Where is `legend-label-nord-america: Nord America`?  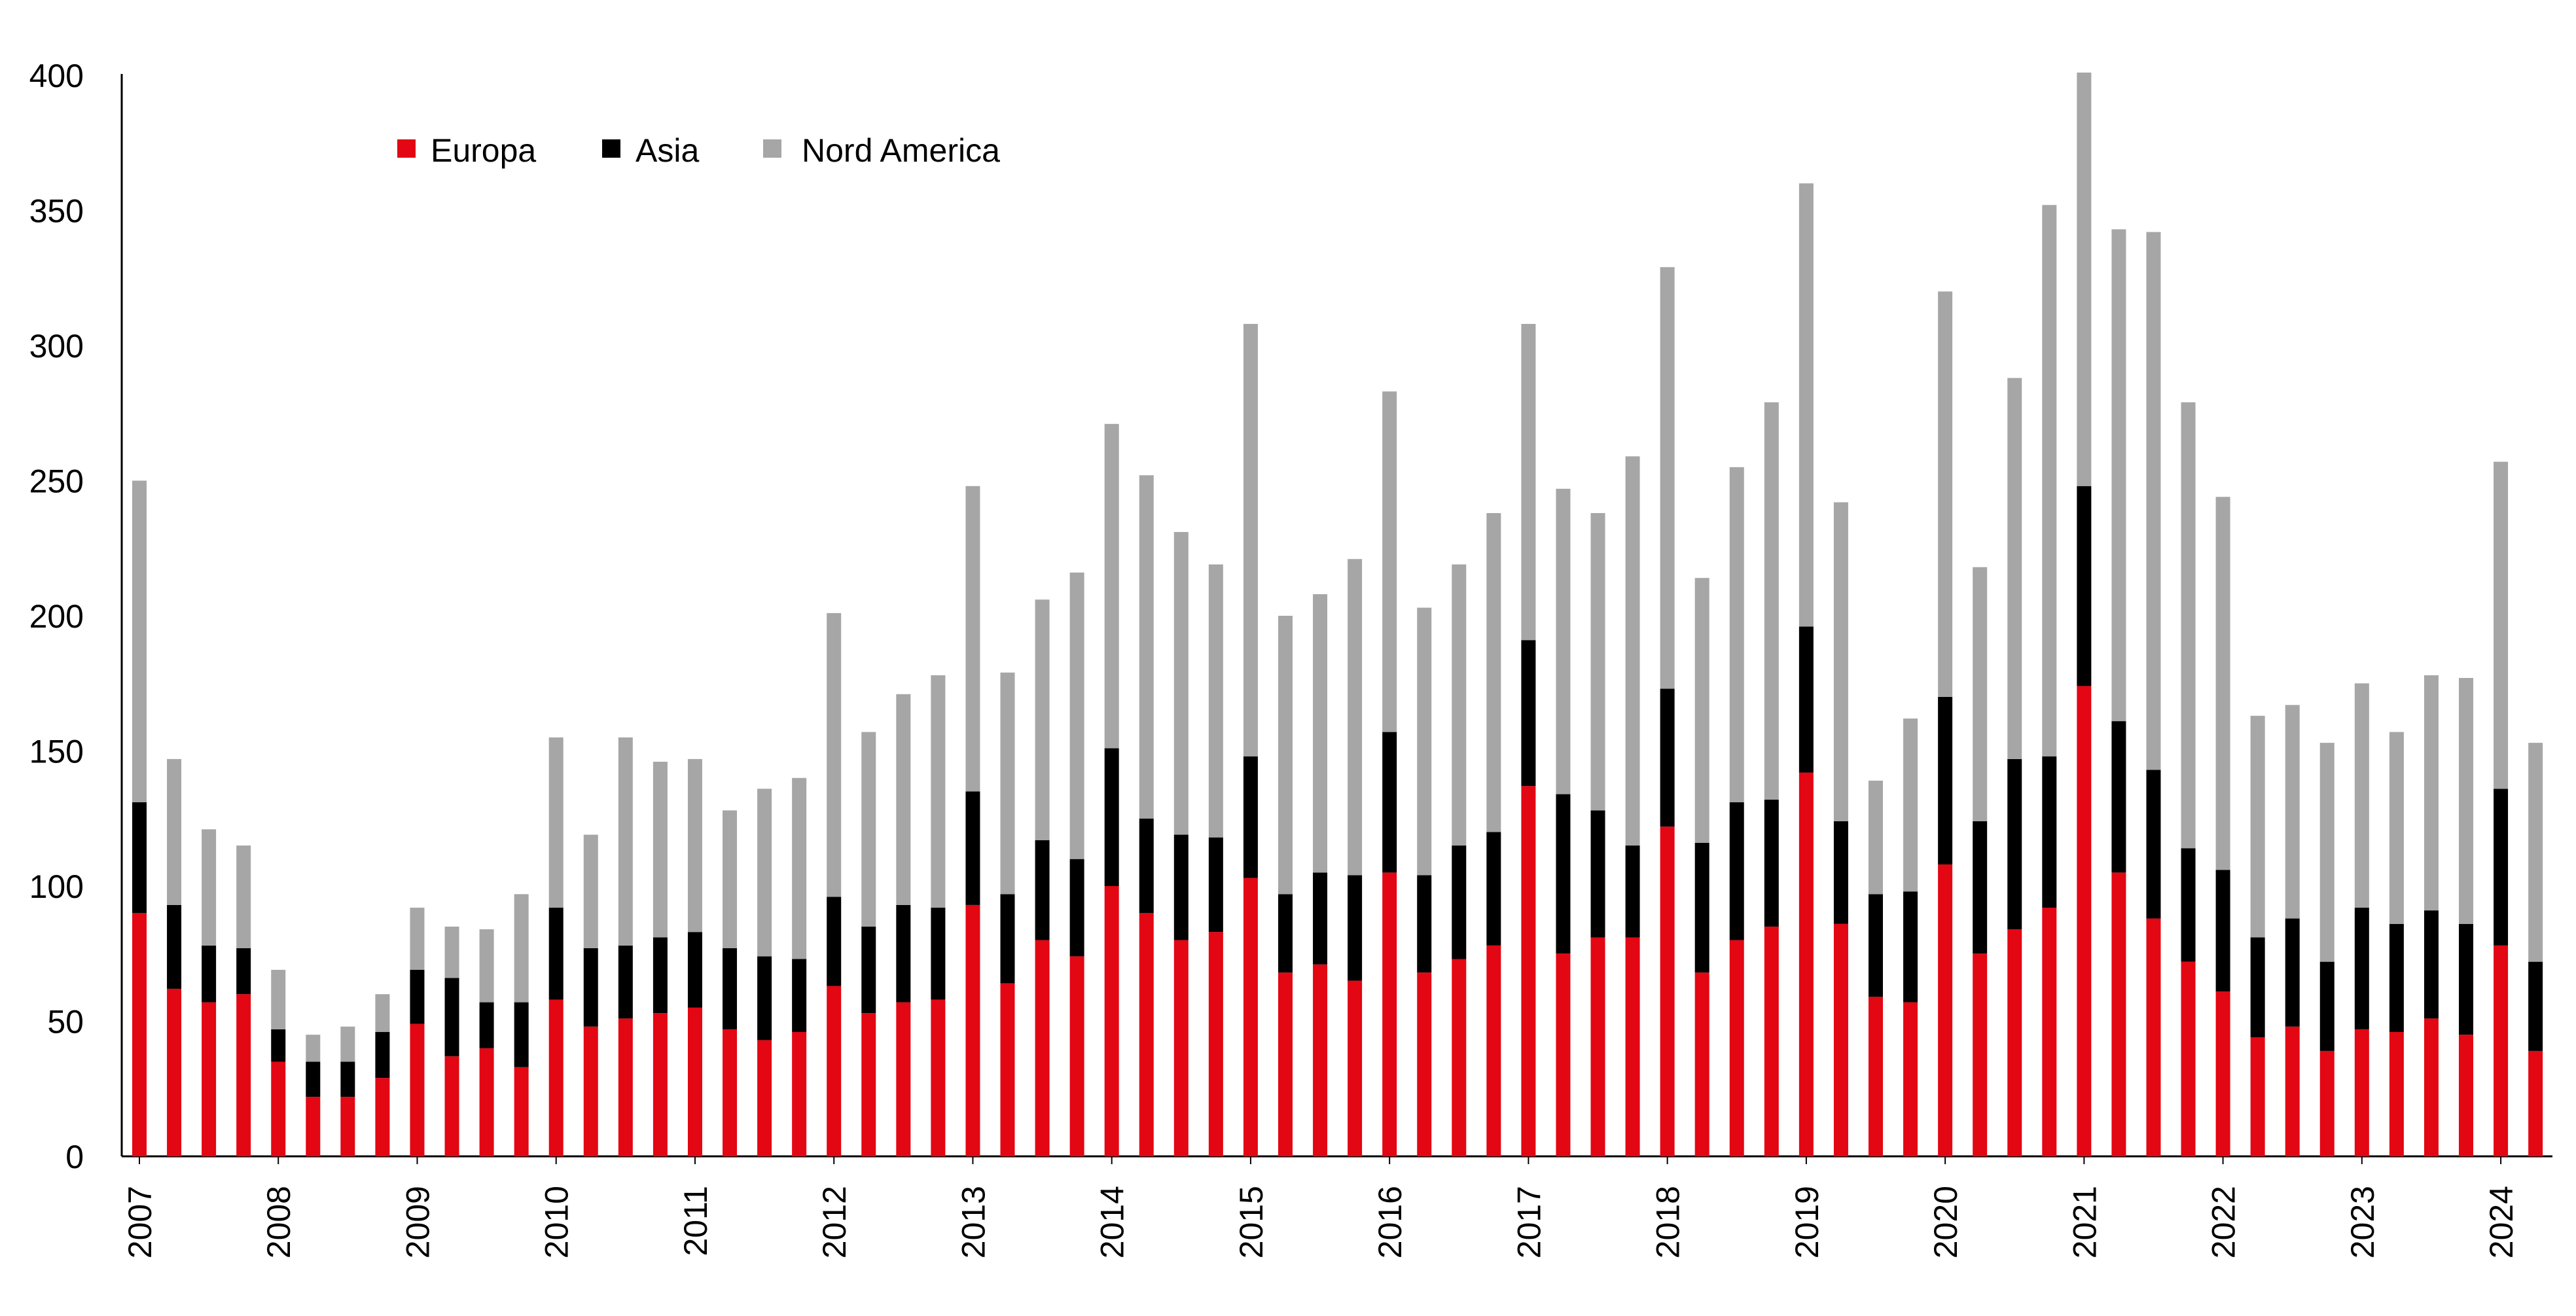
legend-label-nord-america: Nord America is located at coordinates (901, 150).